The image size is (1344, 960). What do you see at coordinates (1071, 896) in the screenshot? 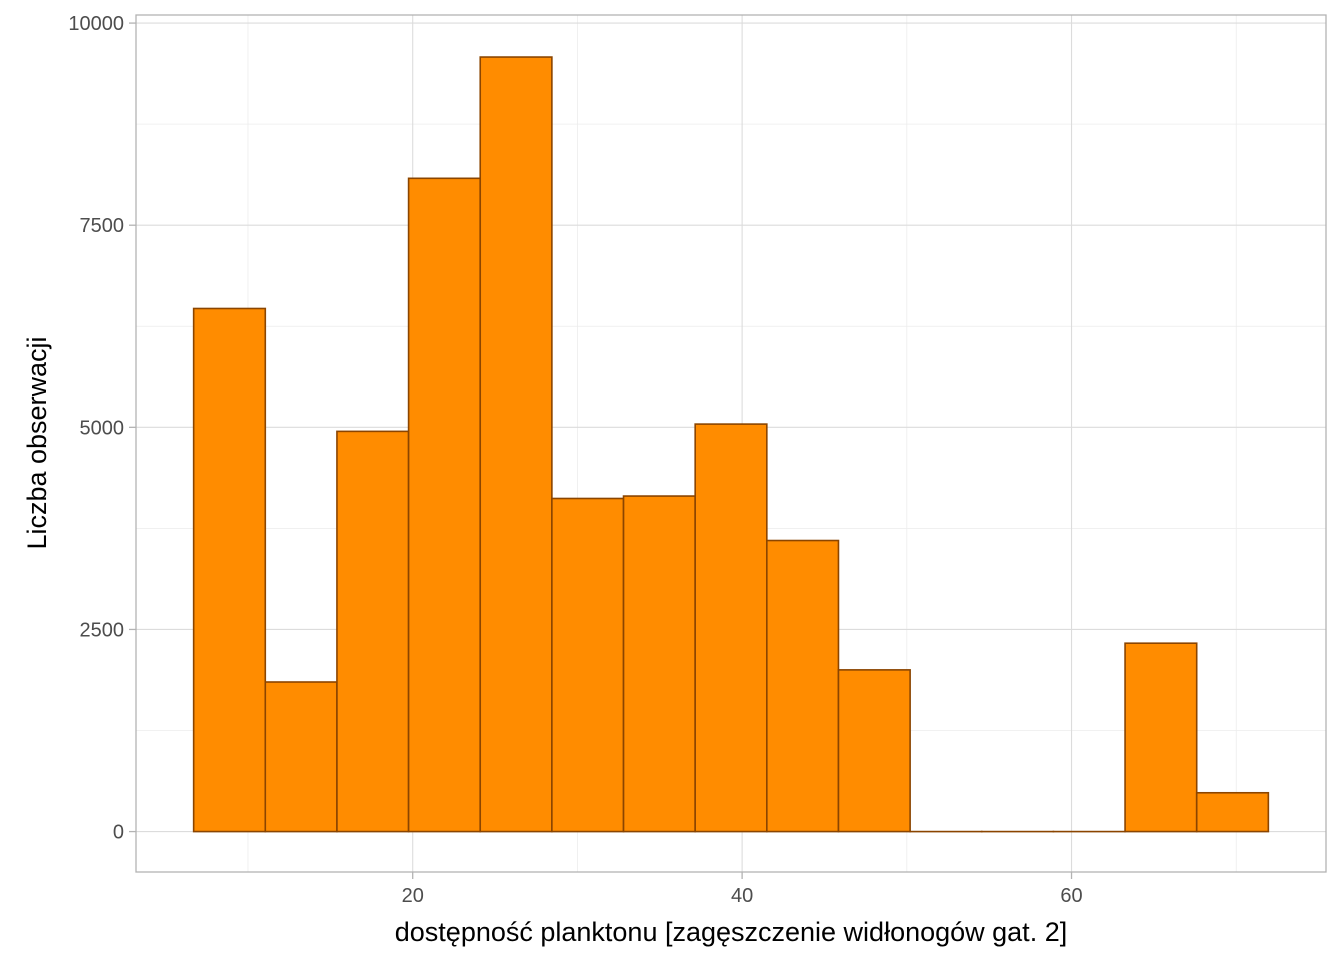
I see `x-tick-label: 60` at bounding box center [1071, 896].